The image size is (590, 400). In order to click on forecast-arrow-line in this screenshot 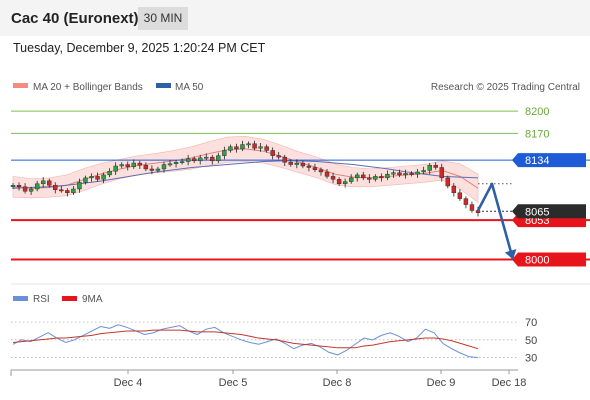, I will do `click(495, 221)`.